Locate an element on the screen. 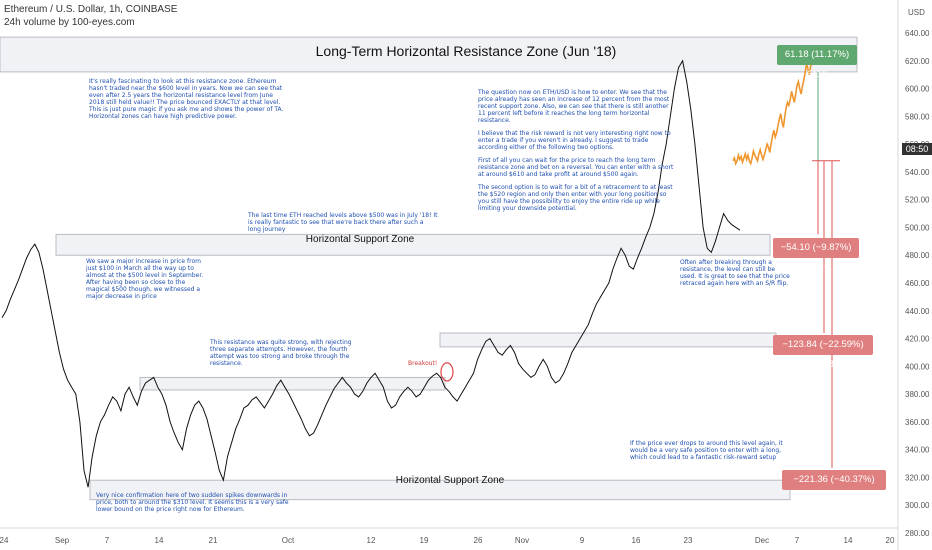  x-tick-label: Sep is located at coordinates (62, 540).